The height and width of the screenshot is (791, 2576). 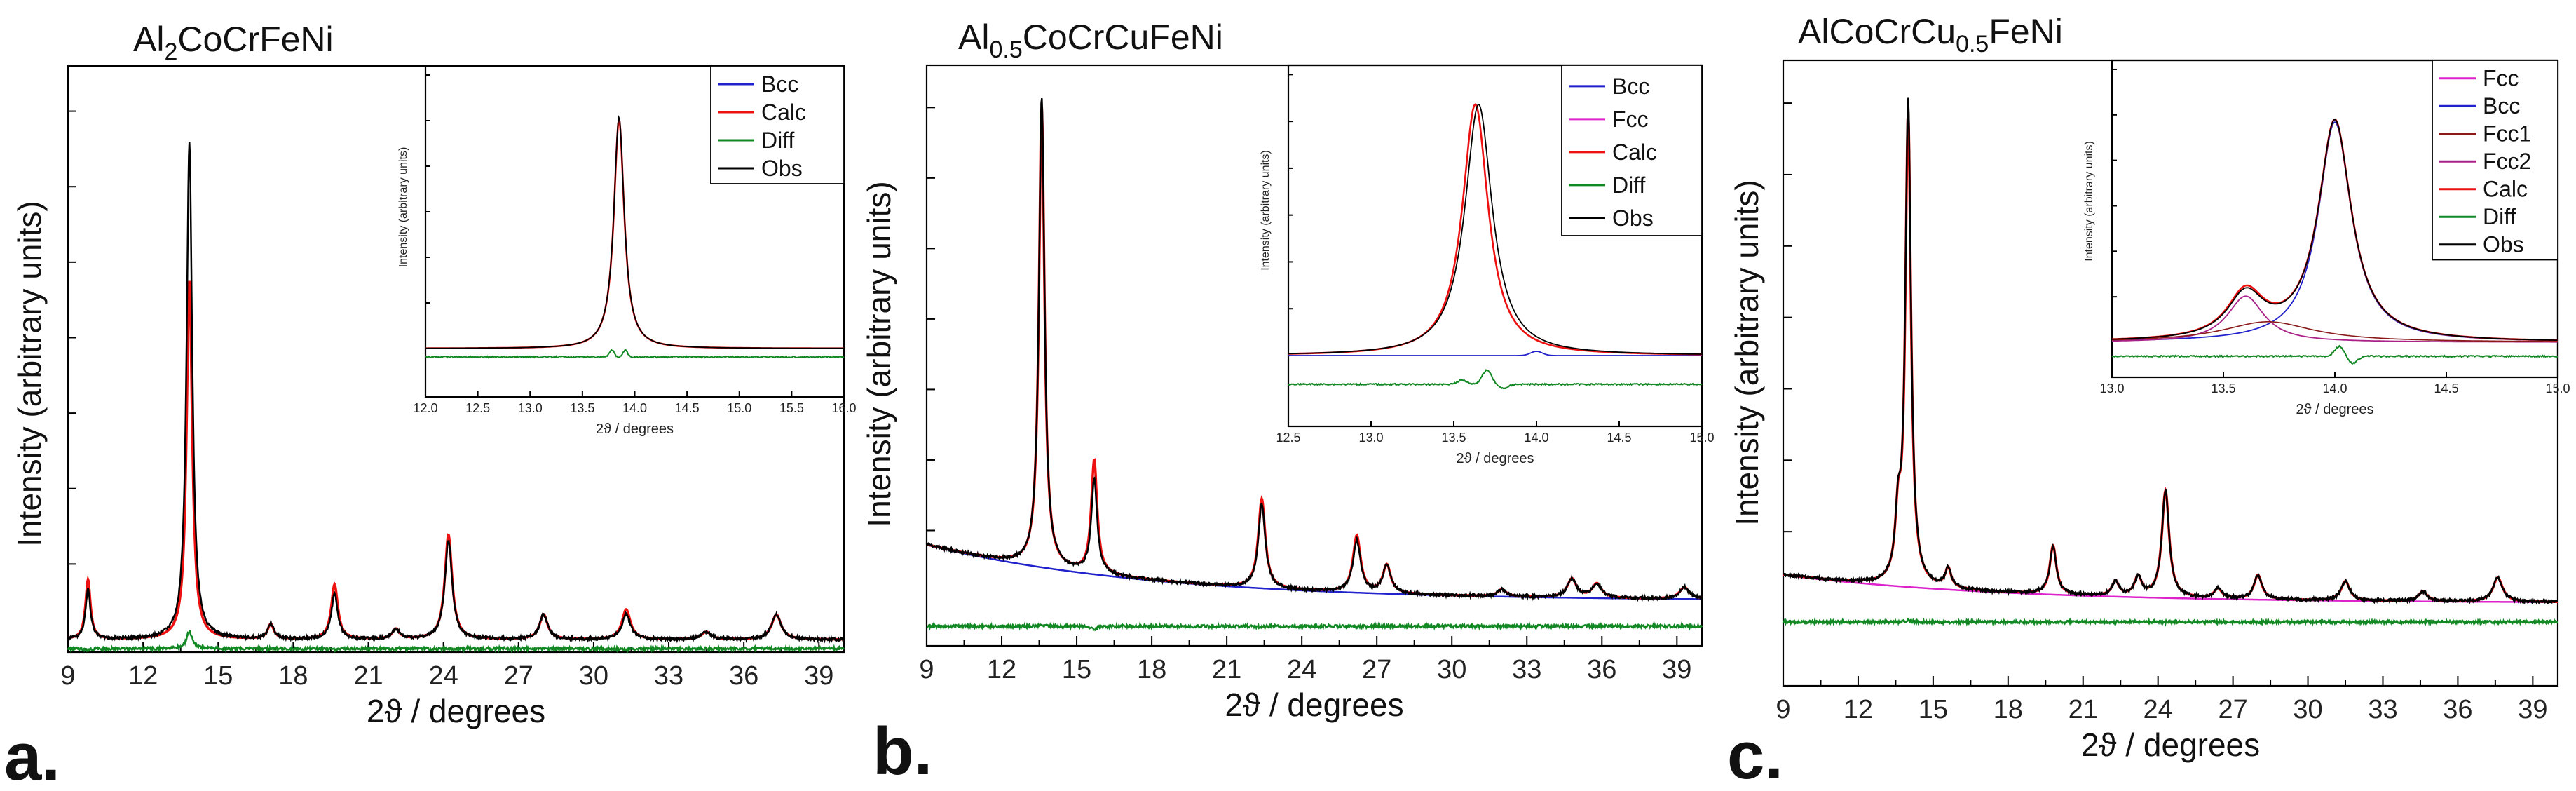 What do you see at coordinates (687, 408) in the screenshot?
I see `inset-x-tick-label: 14.5` at bounding box center [687, 408].